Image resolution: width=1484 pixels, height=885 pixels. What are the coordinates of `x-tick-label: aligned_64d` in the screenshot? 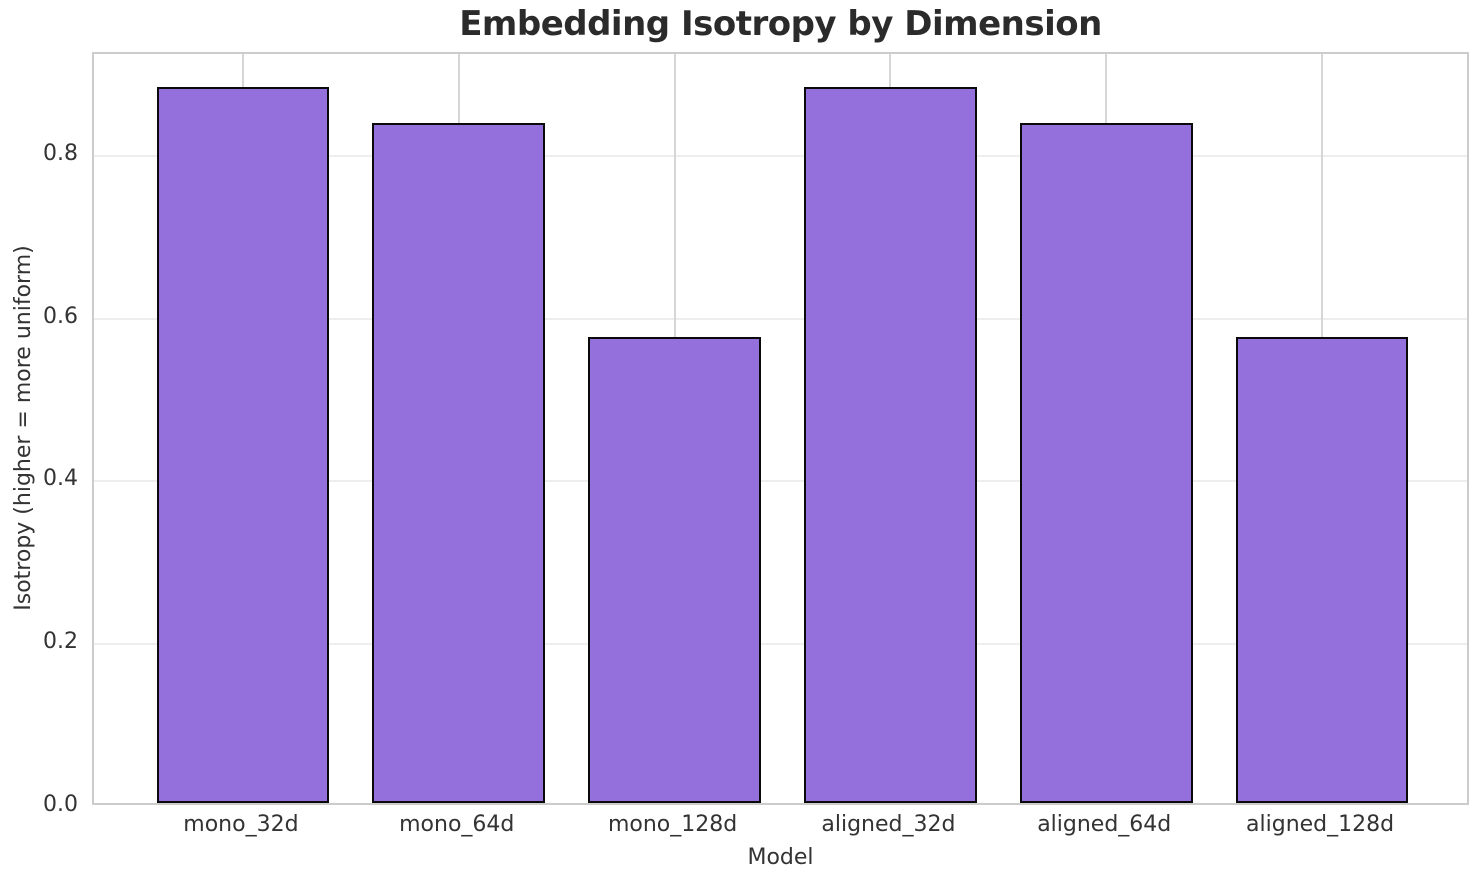 It's located at (1104, 824).